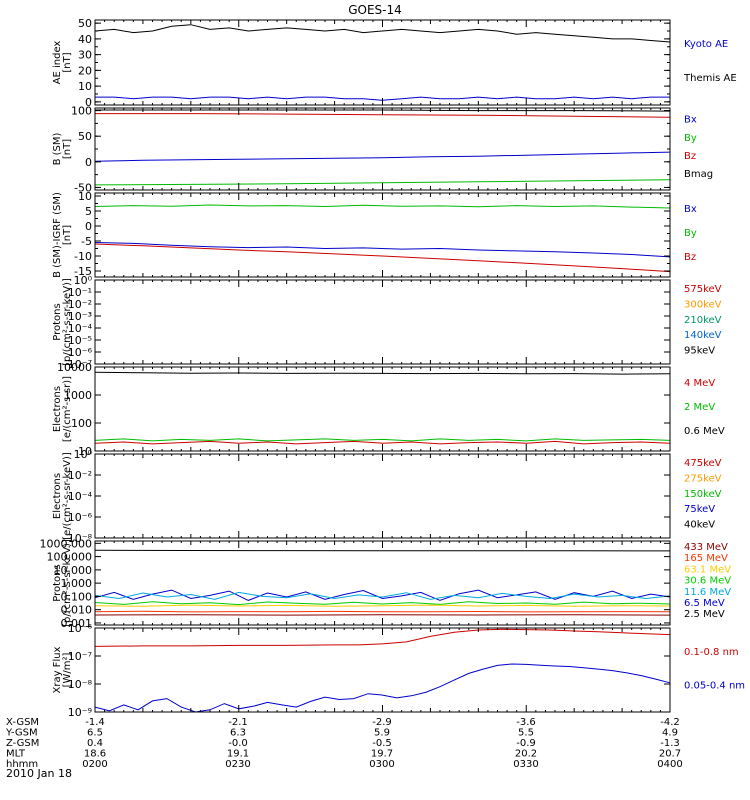 Image resolution: width=750 pixels, height=800 pixels. Describe the element at coordinates (21, 733) in the screenshot. I see `footer-row-label: Y-GSM` at that location.